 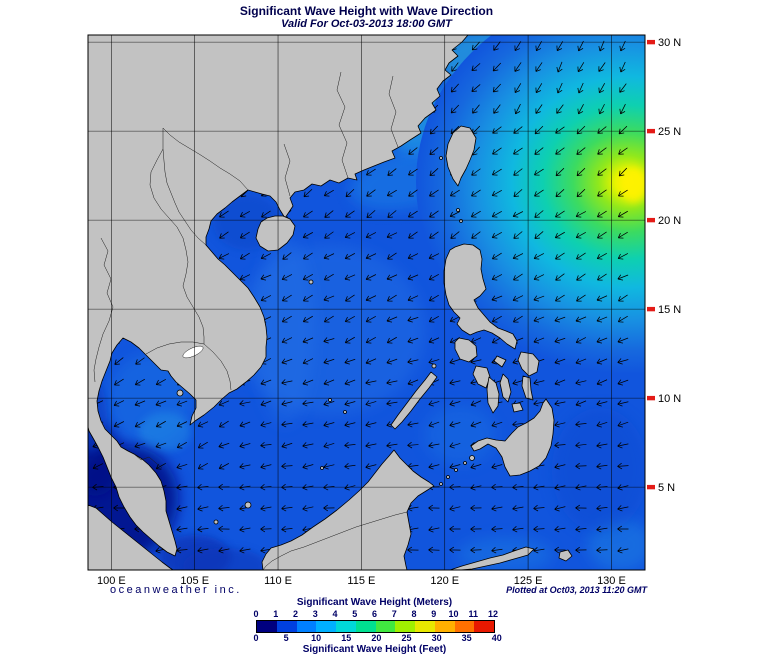 What do you see at coordinates (517, 407) in the screenshot?
I see `island-bohol` at bounding box center [517, 407].